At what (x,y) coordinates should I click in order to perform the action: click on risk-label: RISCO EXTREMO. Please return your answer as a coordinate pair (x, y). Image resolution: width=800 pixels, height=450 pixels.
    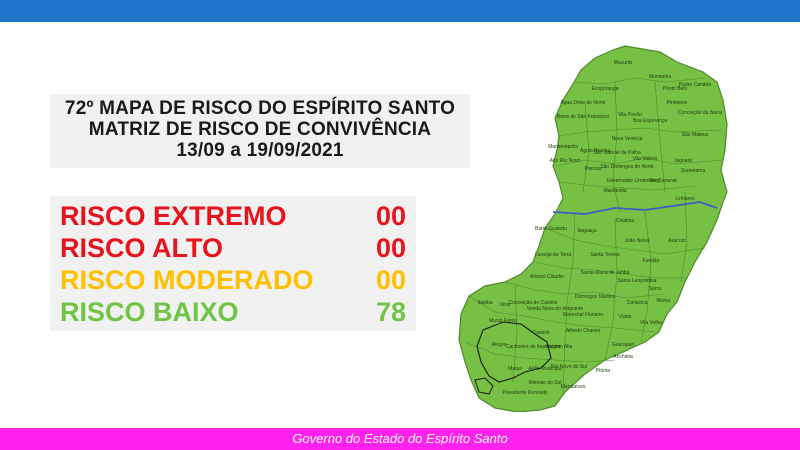
    Looking at the image, I should click on (173, 216).